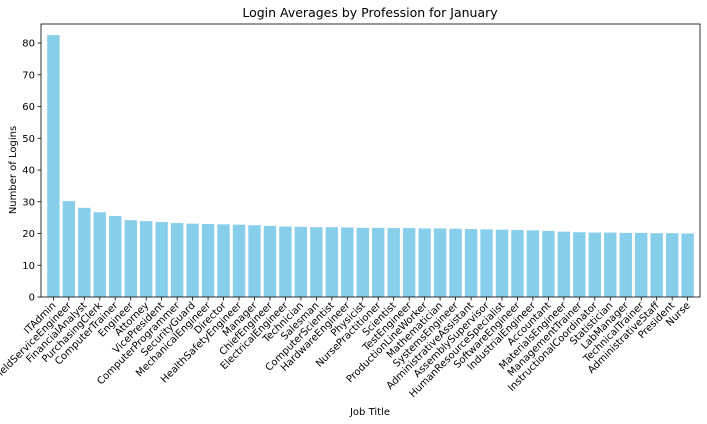 This screenshot has height=424, width=707. What do you see at coordinates (533, 263) in the screenshot?
I see `bar-IndustrialEngineer` at bounding box center [533, 263].